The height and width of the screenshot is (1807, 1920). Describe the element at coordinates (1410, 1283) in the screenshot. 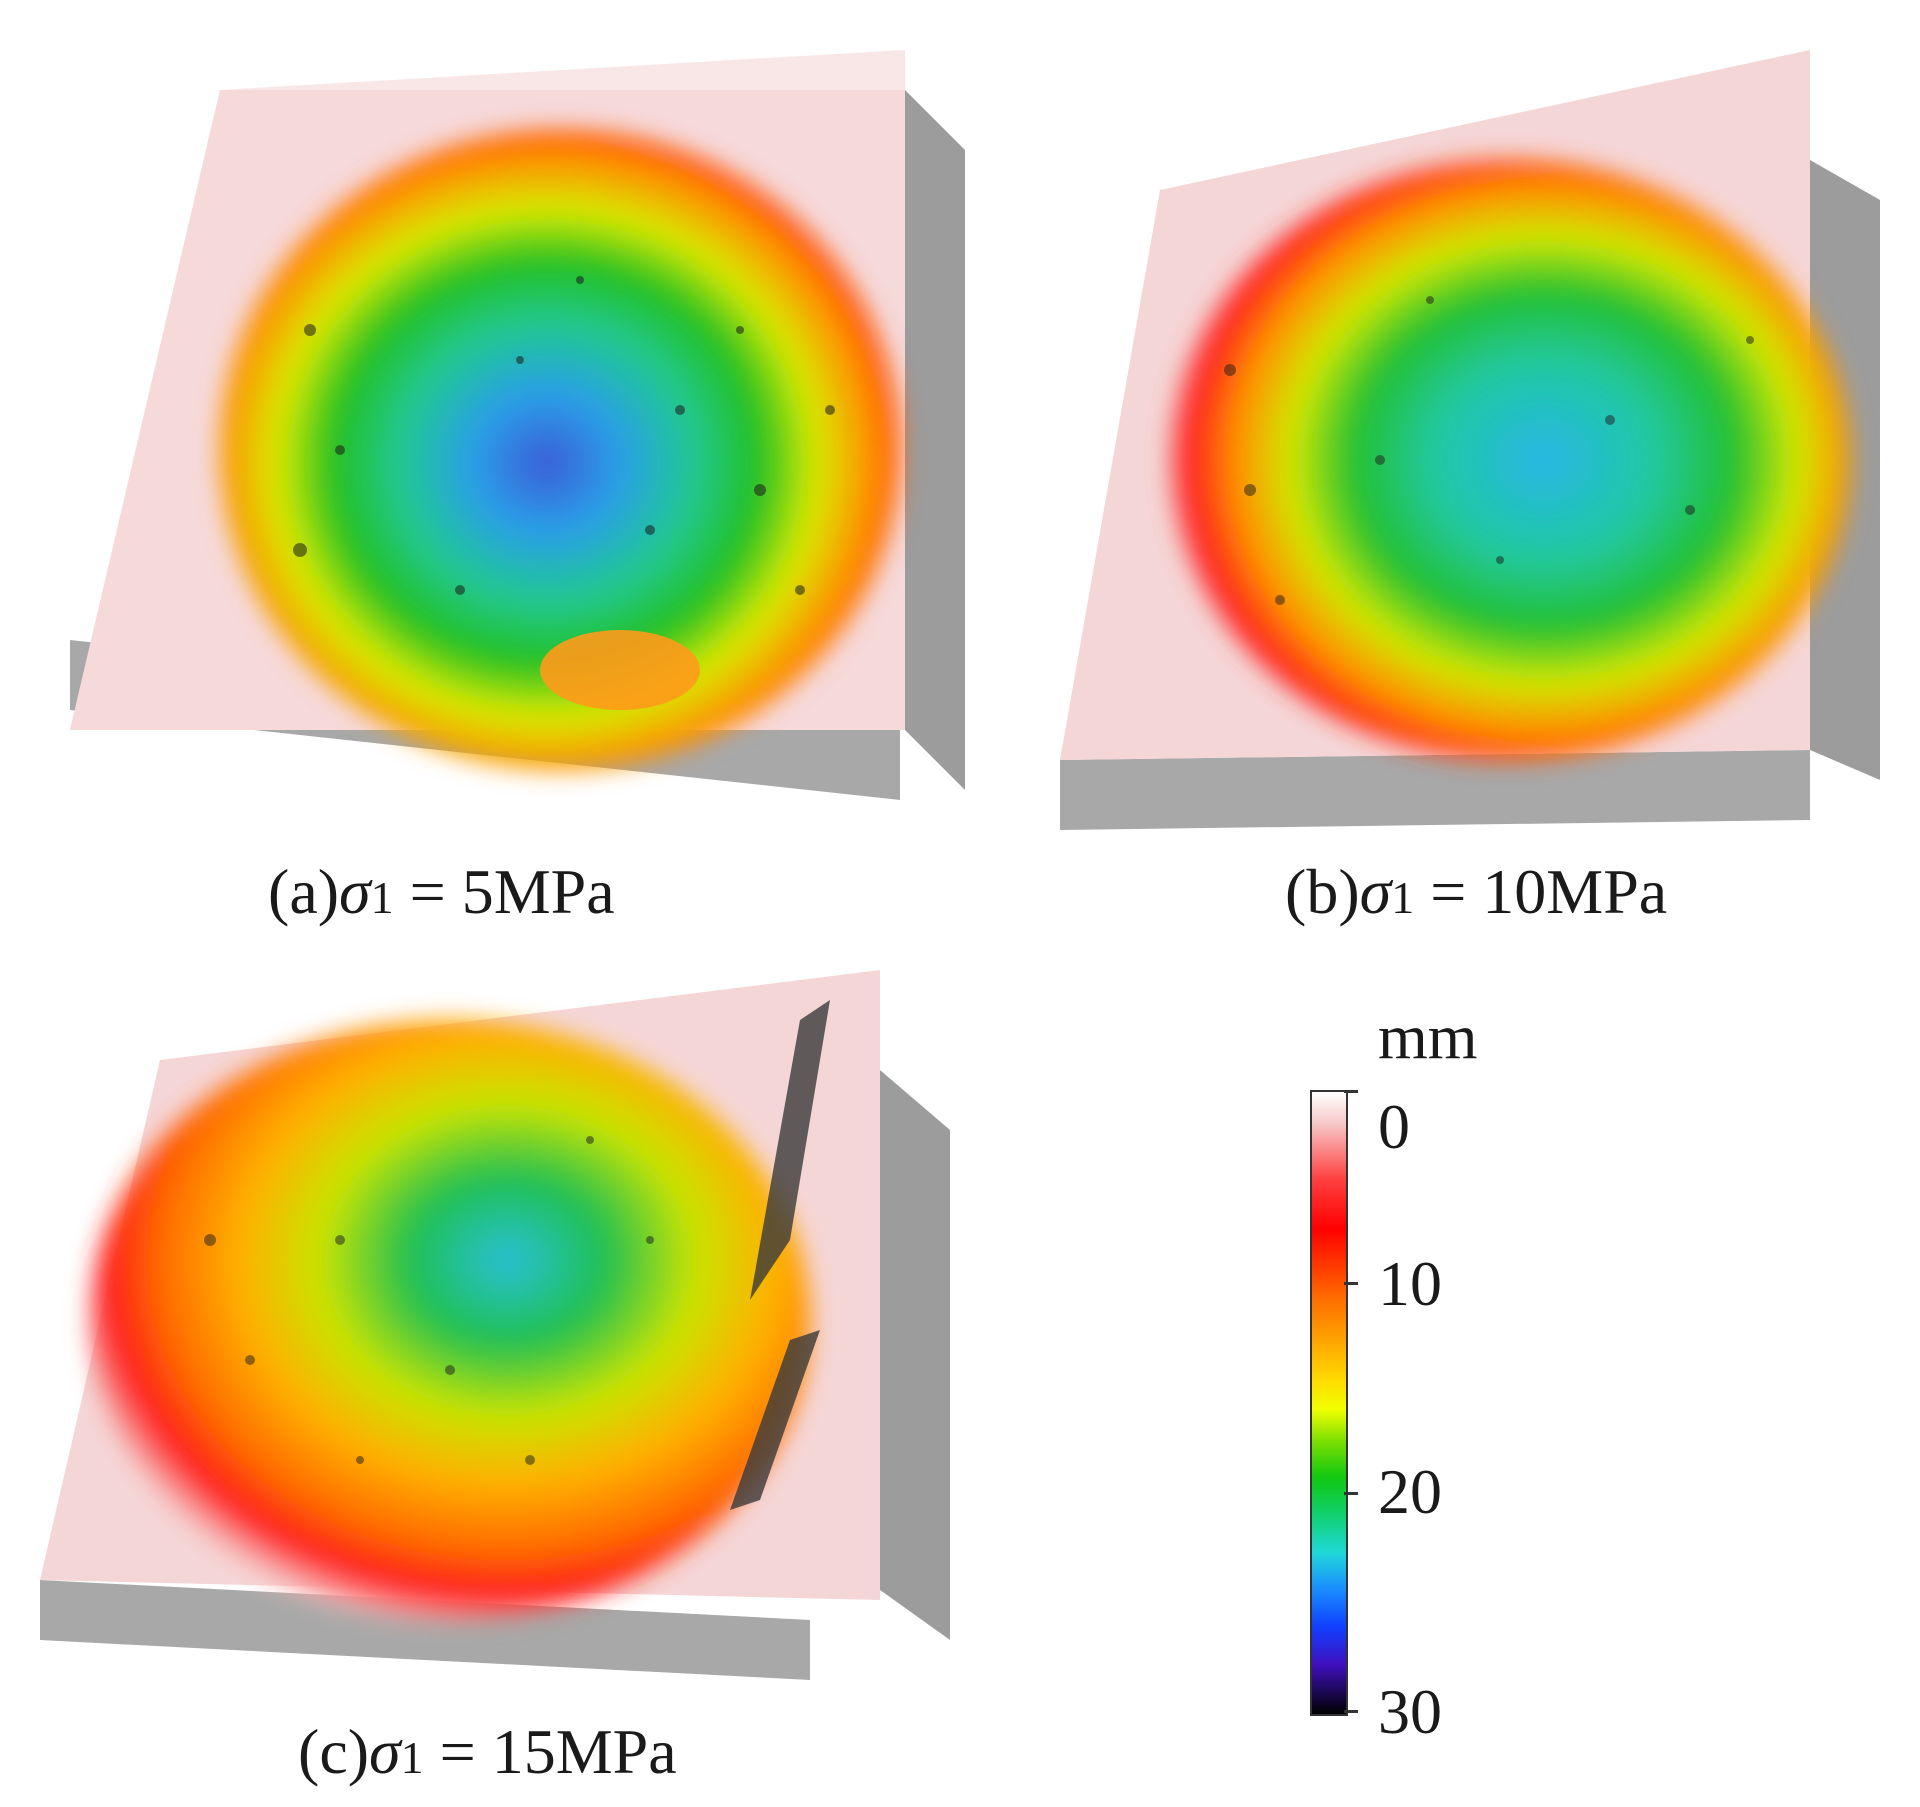

I see `colorbar-label-10: 10` at that location.